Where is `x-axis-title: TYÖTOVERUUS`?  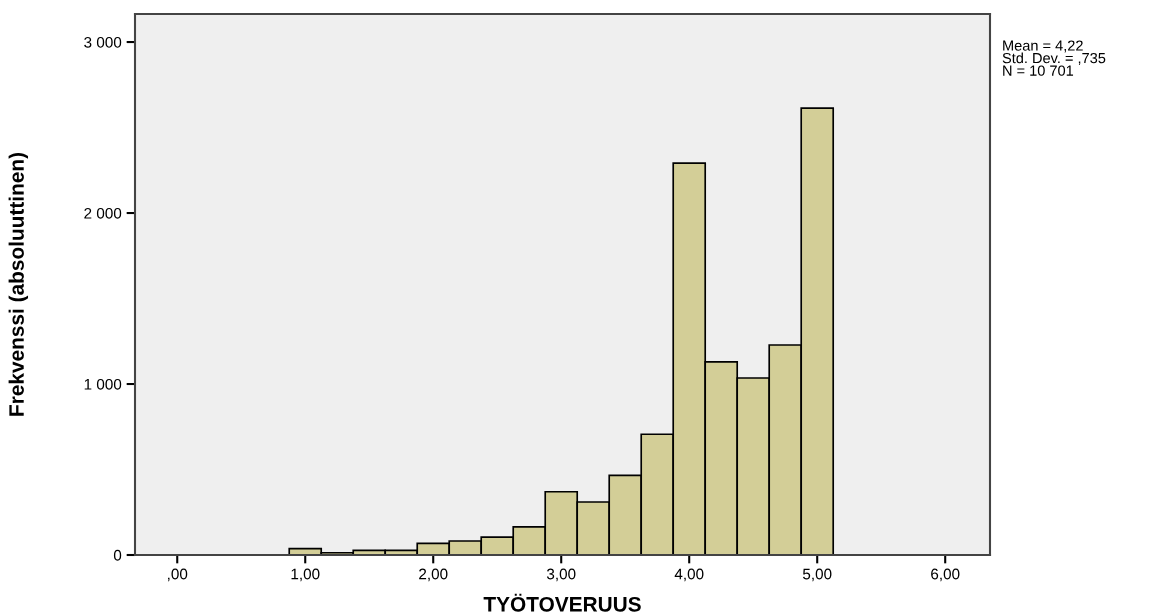 x-axis-title: TYÖTOVERUUS is located at coordinates (562, 602).